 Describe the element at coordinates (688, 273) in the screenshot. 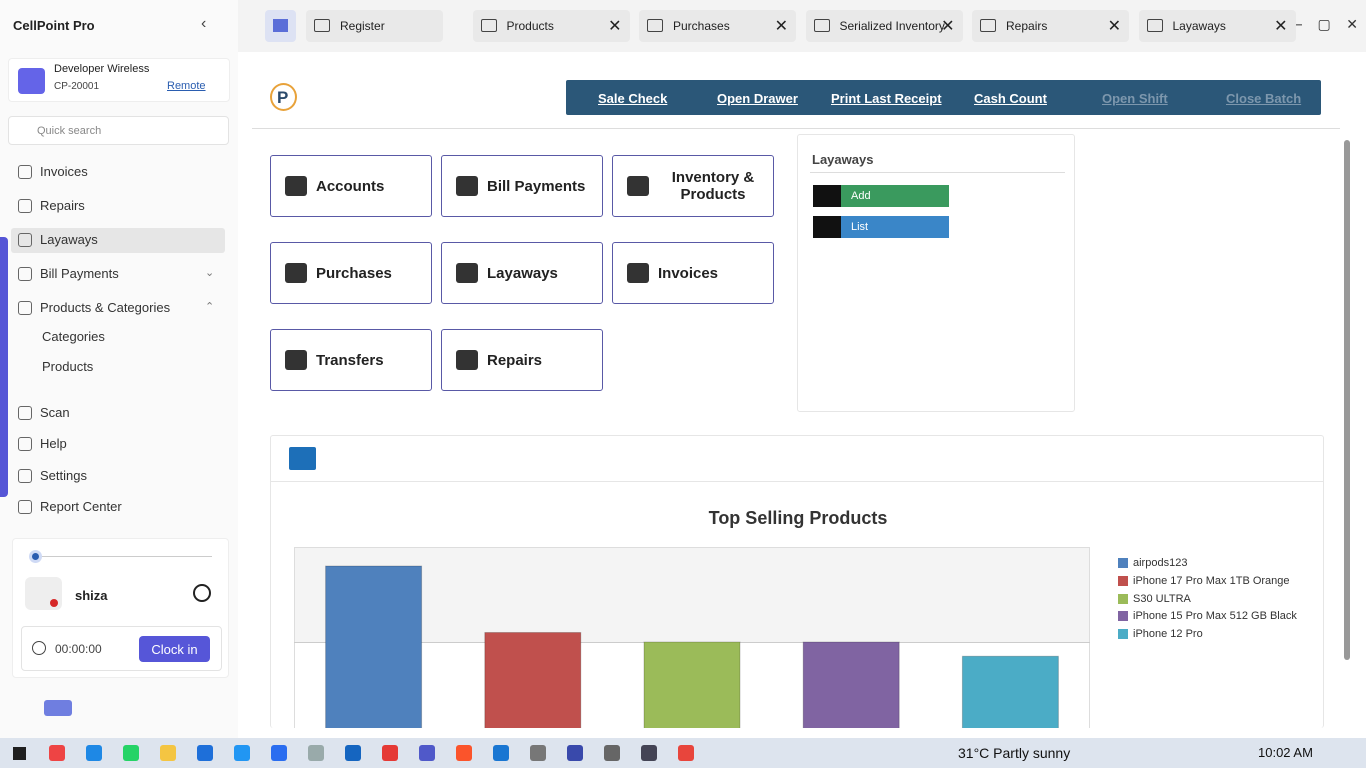

I see `tile-label: Invoices` at that location.